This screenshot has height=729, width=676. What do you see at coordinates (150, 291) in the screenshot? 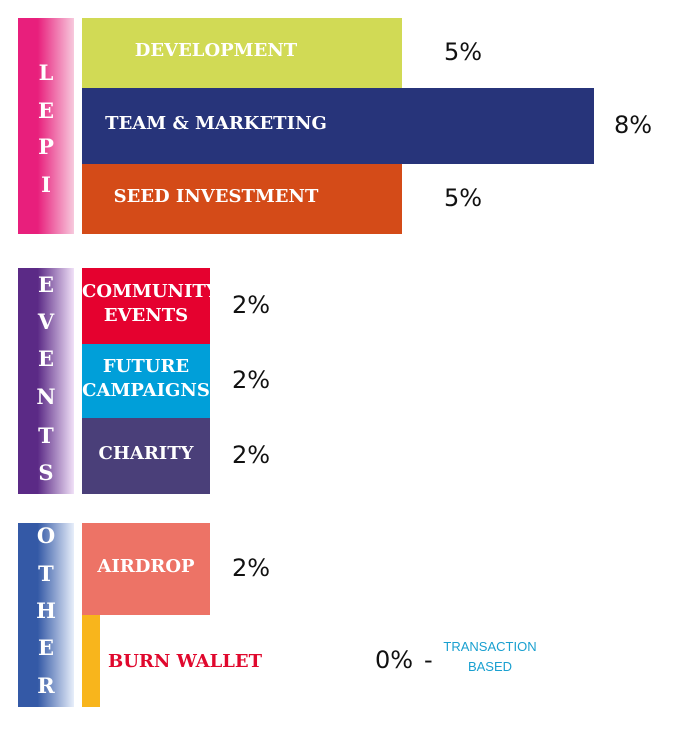
I see `bar-label-line: COMMUNITY` at bounding box center [150, 291].